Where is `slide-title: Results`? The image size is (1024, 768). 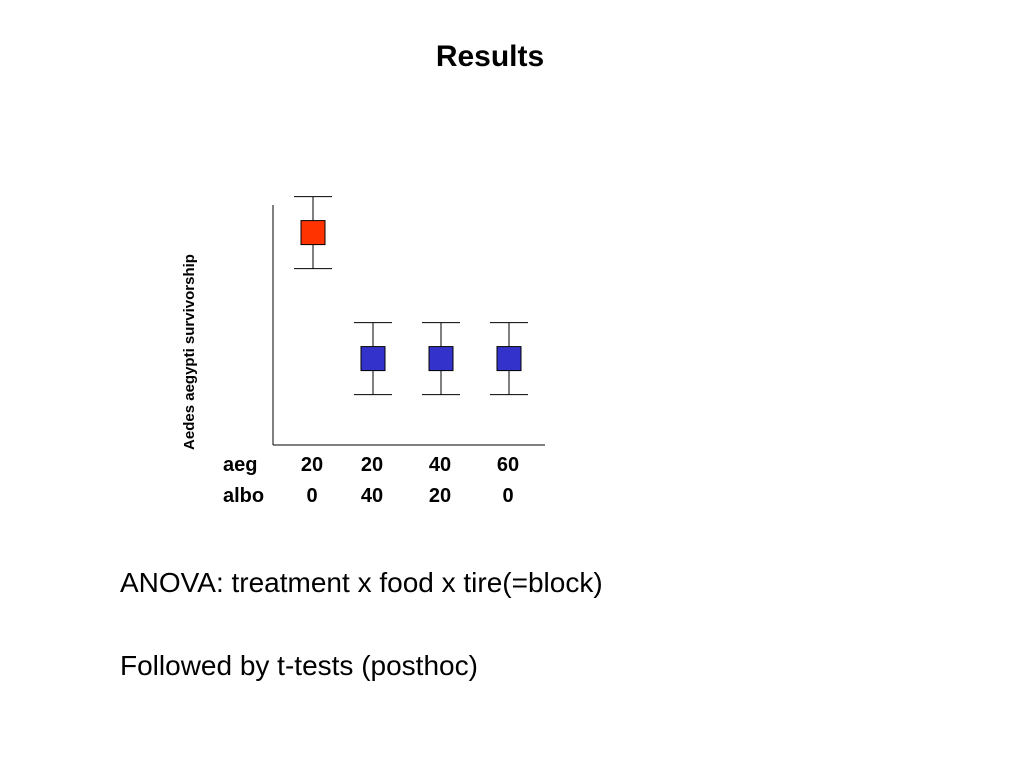 slide-title: Results is located at coordinates (490, 56).